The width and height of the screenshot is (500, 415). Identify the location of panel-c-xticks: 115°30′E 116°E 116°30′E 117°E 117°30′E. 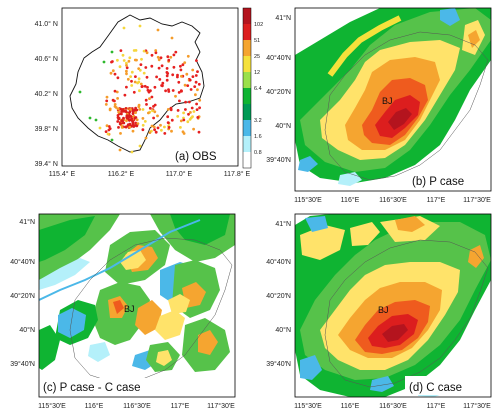
(136, 406).